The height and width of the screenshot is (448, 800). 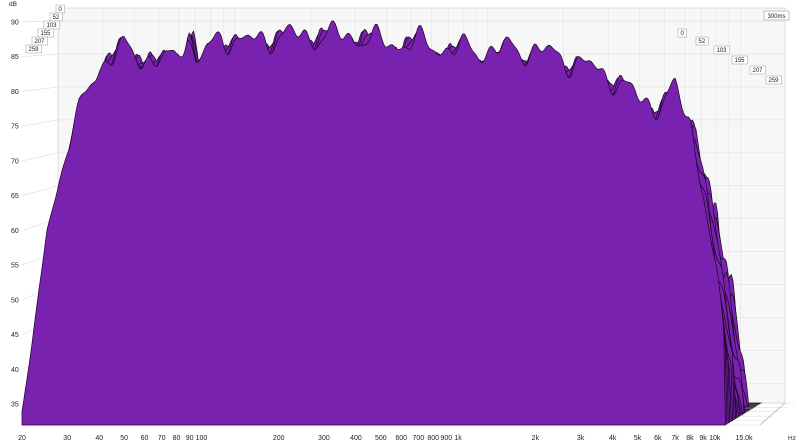 I want to click on y-tick-label: 35, so click(x=15, y=405).